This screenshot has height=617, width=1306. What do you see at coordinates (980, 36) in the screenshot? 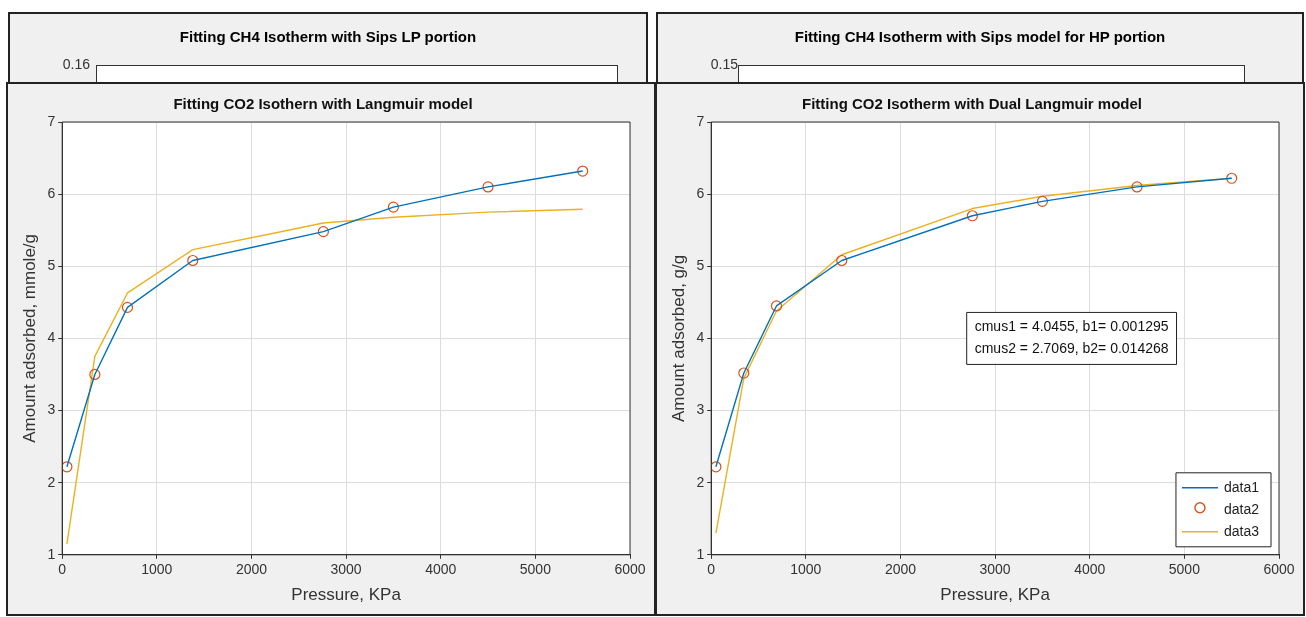
I see `text: Fitting CH4 Isotherm with Sips model for HP portion` at bounding box center [980, 36].